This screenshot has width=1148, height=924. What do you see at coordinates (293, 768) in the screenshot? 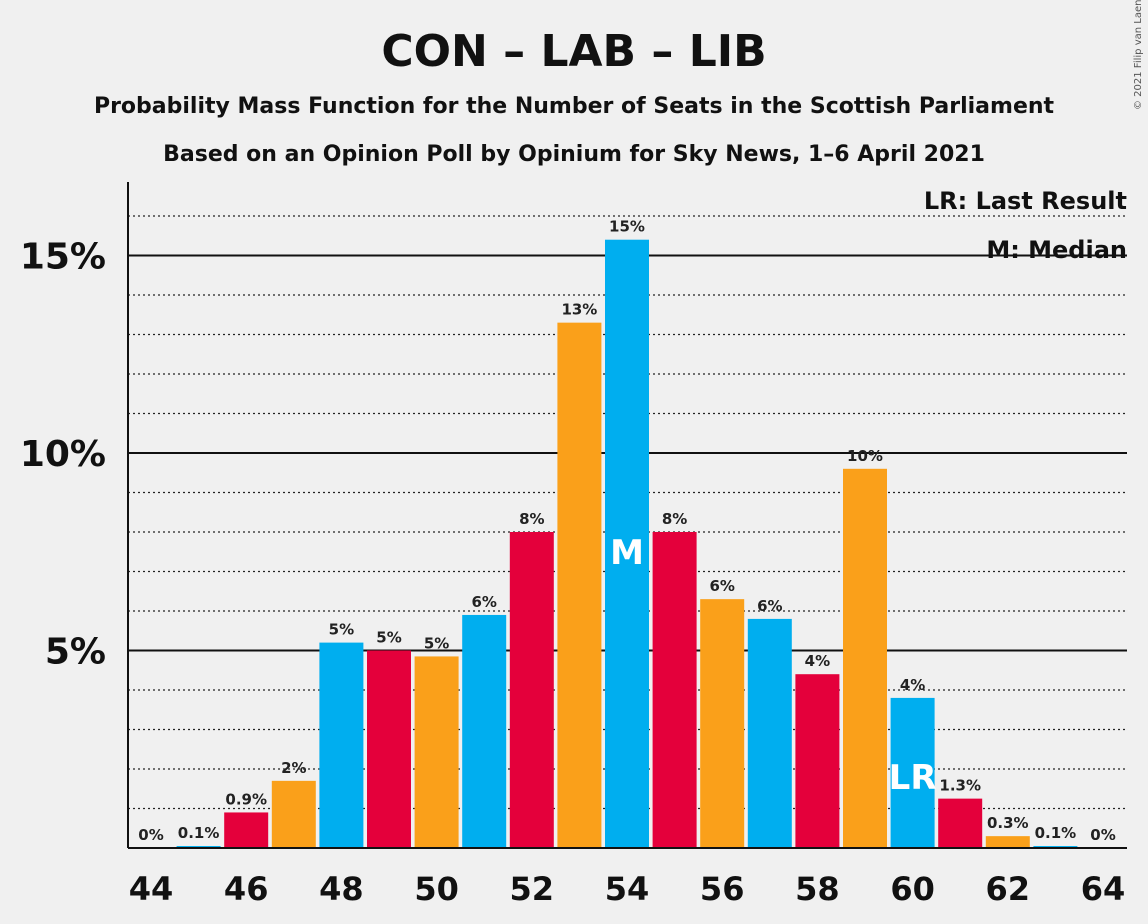
I see `bar-label-seat-47: 2%` at bounding box center [293, 768].